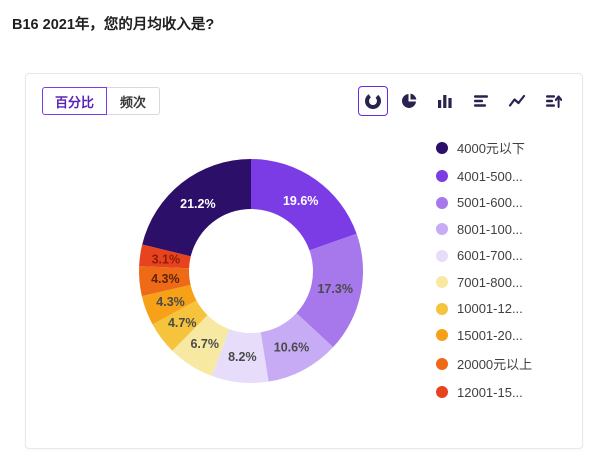 Image resolution: width=609 pixels, height=462 pixels. What do you see at coordinates (113, 25) in the screenshot?
I see `page-title: B16 2021年，您的月均收入是?` at bounding box center [113, 25].